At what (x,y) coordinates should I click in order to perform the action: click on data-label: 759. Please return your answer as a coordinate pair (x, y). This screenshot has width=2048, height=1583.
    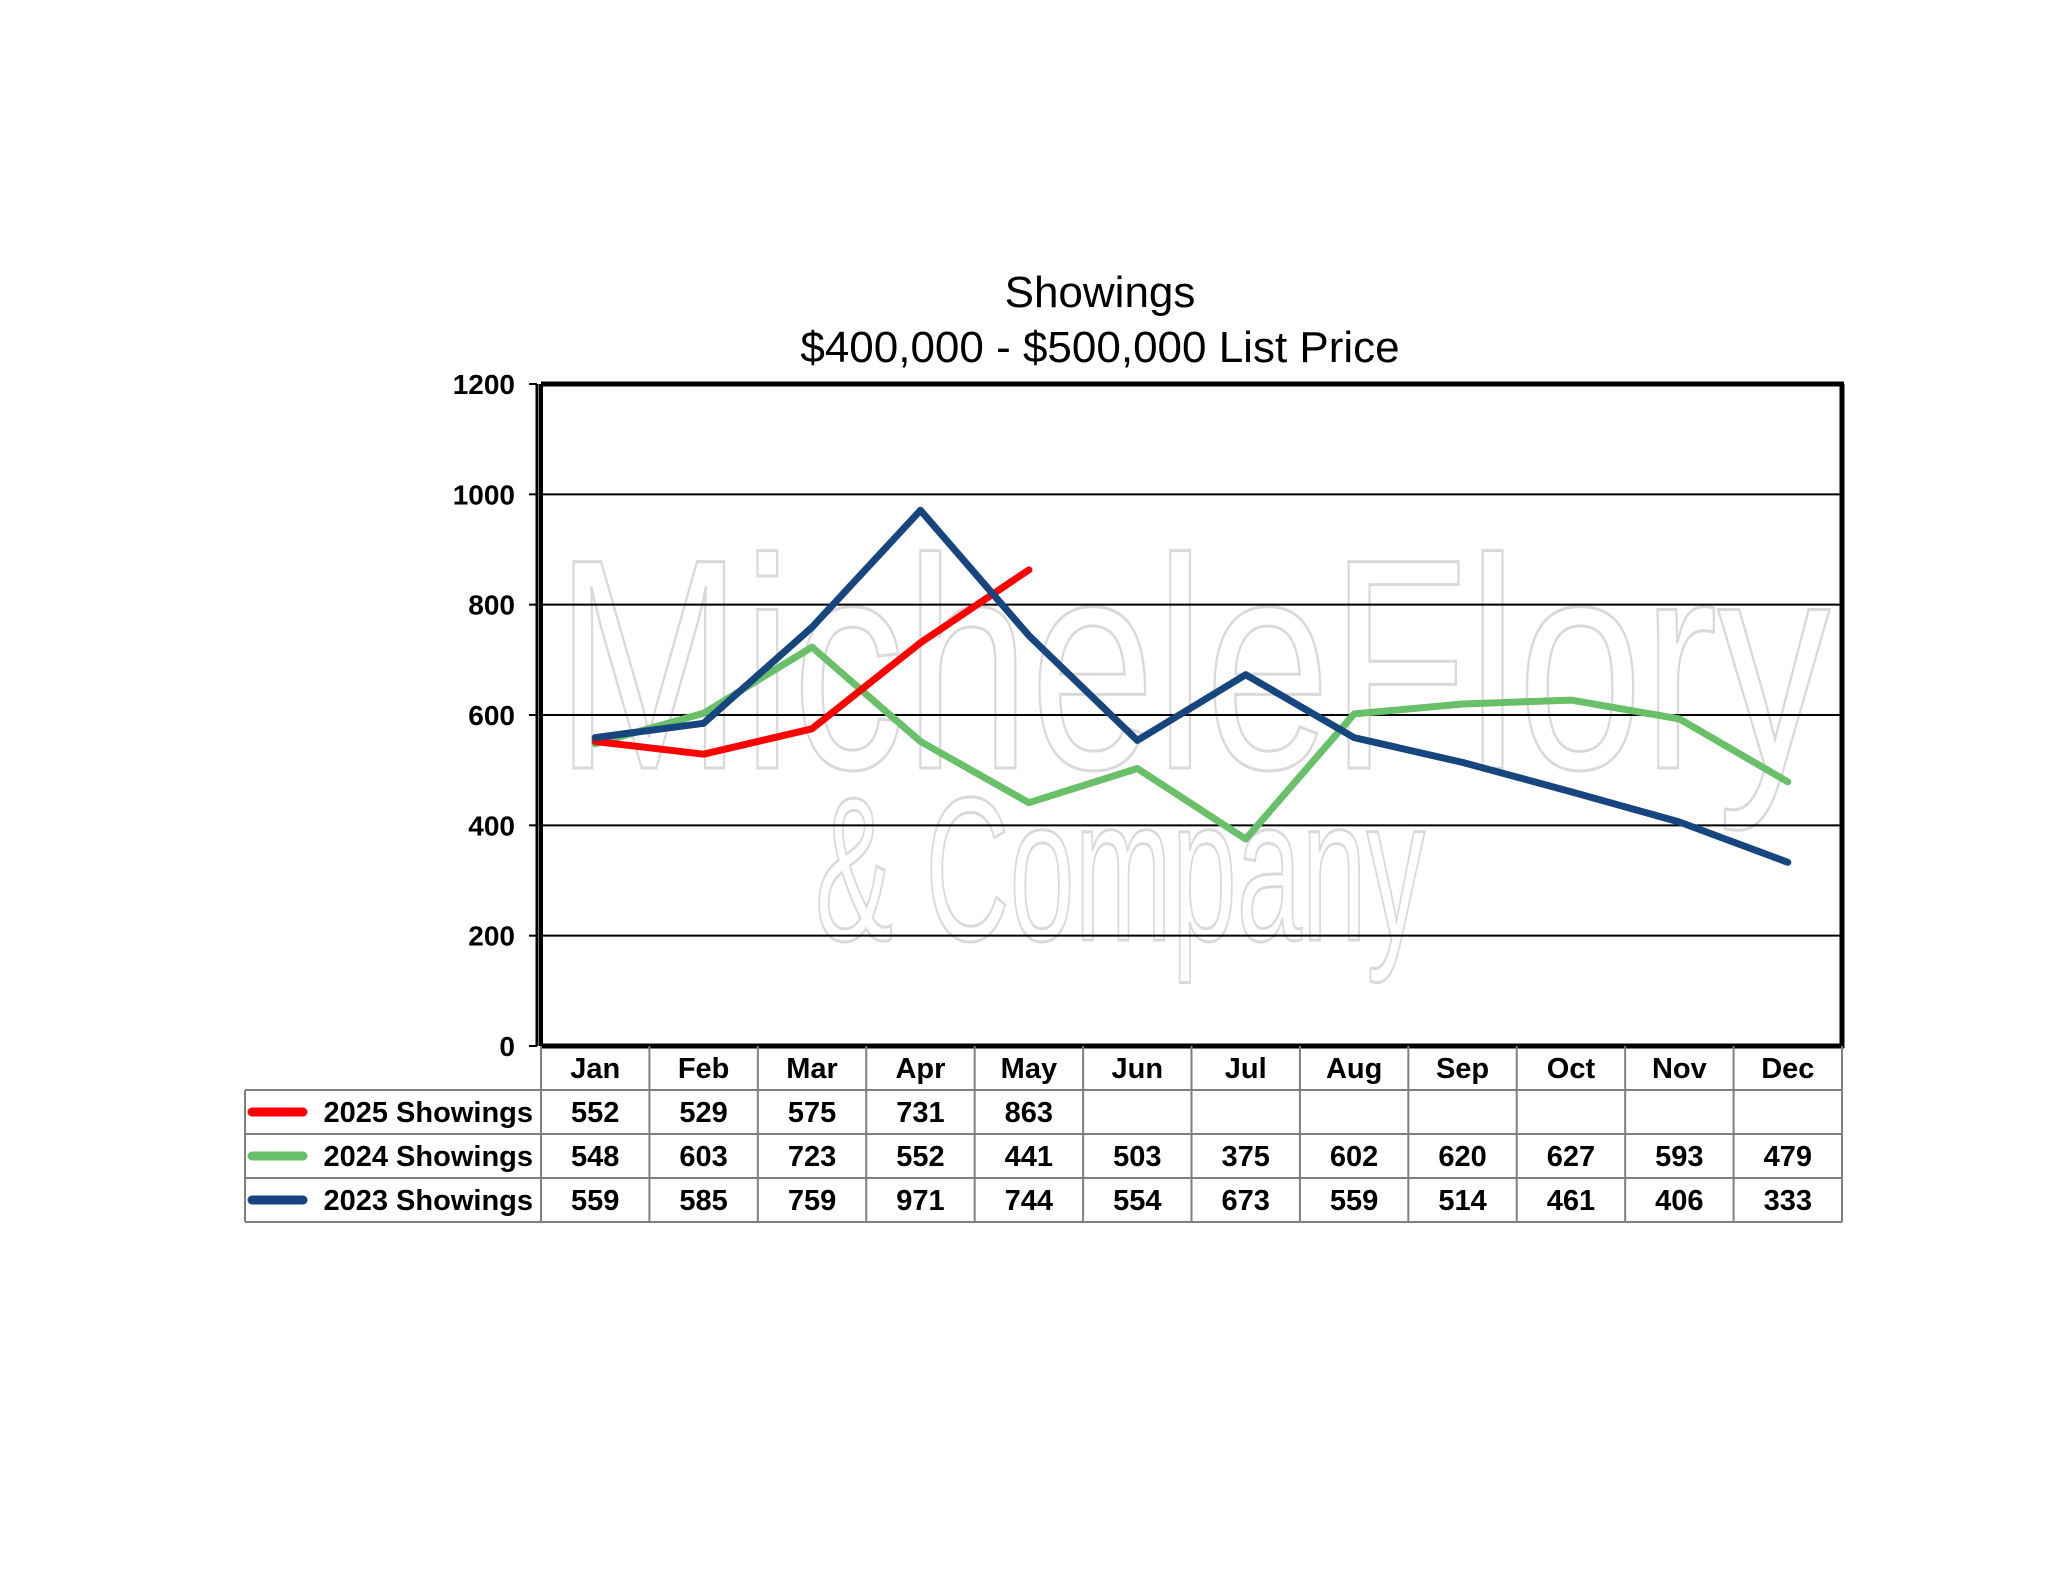
    Looking at the image, I should click on (812, 1201).